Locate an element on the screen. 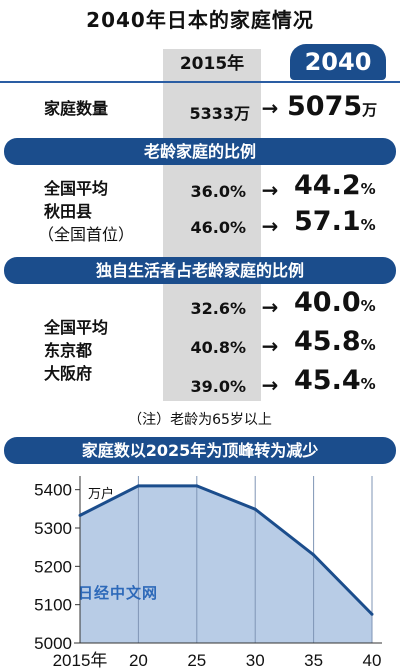  header-2015: 2015年 is located at coordinates (212, 64).